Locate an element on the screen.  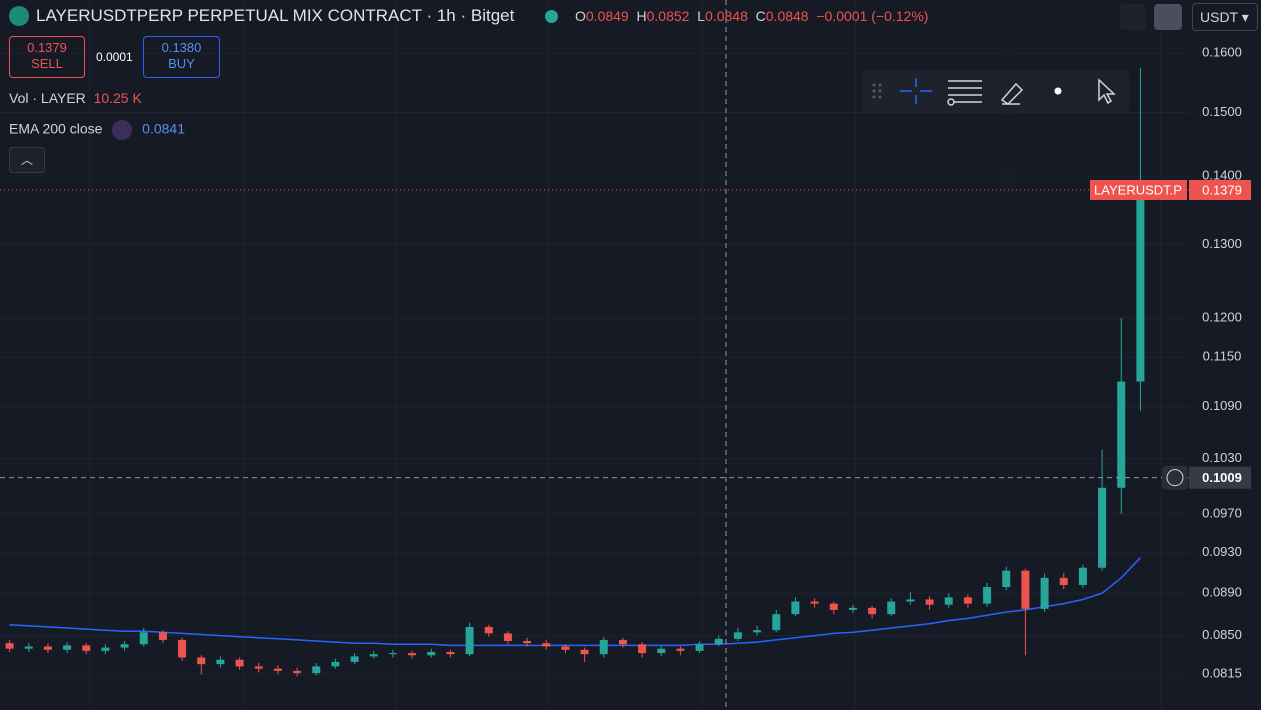
ema-label: EMA 200 close is located at coordinates (56, 128).